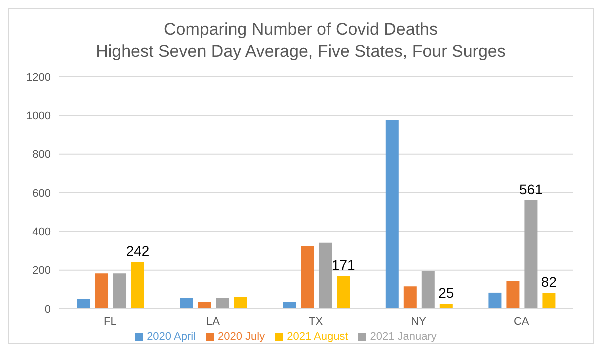  I want to click on y-tick-label: 200, so click(41, 271).